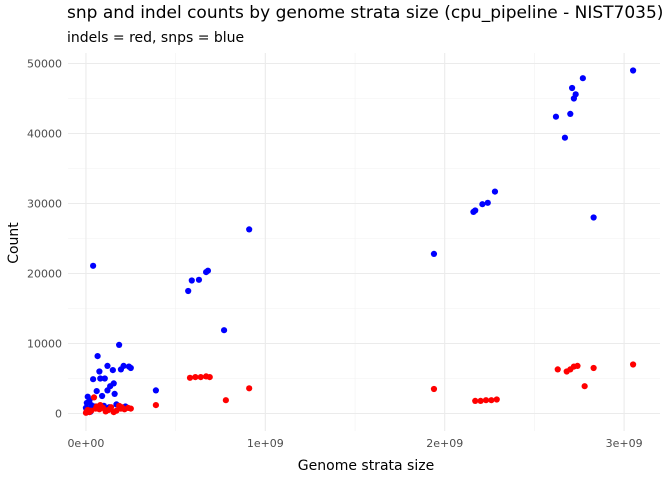  What do you see at coordinates (359, 388) in the screenshot?
I see `indel-series` at bounding box center [359, 388].